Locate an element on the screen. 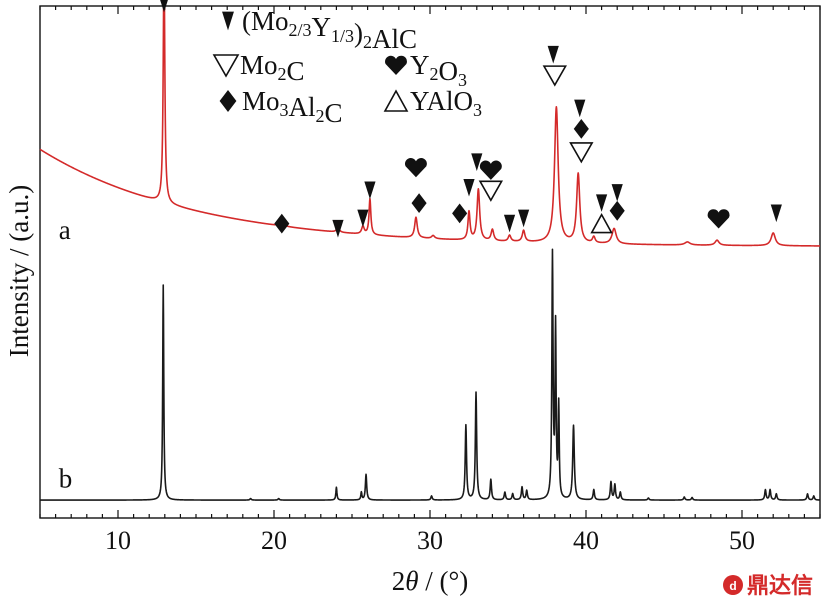  series-label-b: b is located at coordinates (66, 478).